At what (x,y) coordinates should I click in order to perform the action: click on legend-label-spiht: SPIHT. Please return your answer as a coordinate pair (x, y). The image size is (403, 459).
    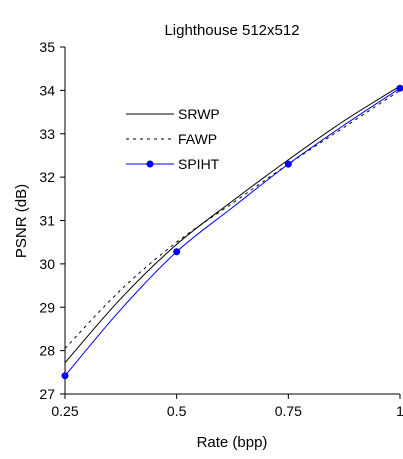
    Looking at the image, I should click on (199, 164).